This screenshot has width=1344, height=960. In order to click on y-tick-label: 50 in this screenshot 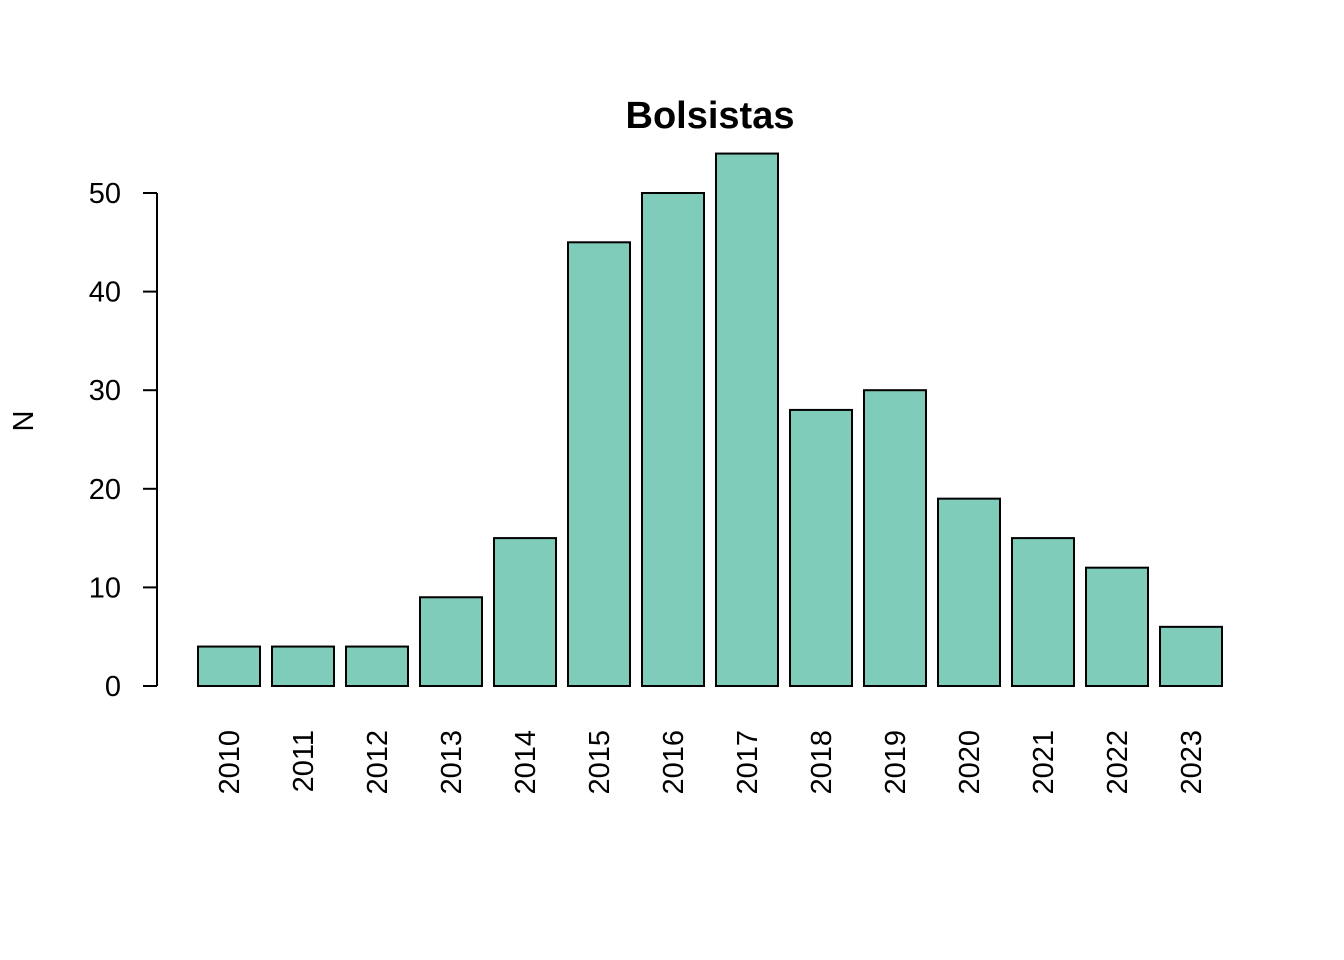, I will do `click(105, 194)`.